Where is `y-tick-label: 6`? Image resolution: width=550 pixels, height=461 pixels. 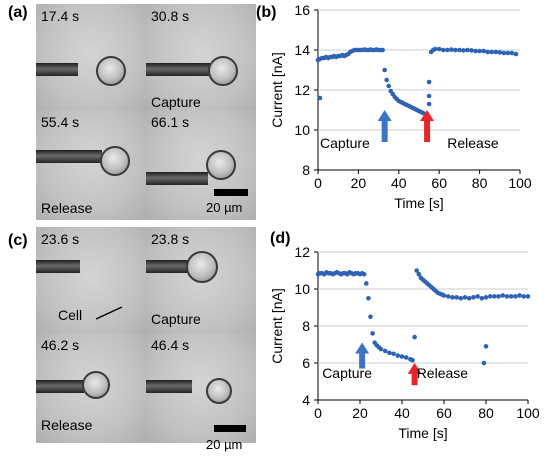 y-tick-label: 6 is located at coordinates (306, 363).